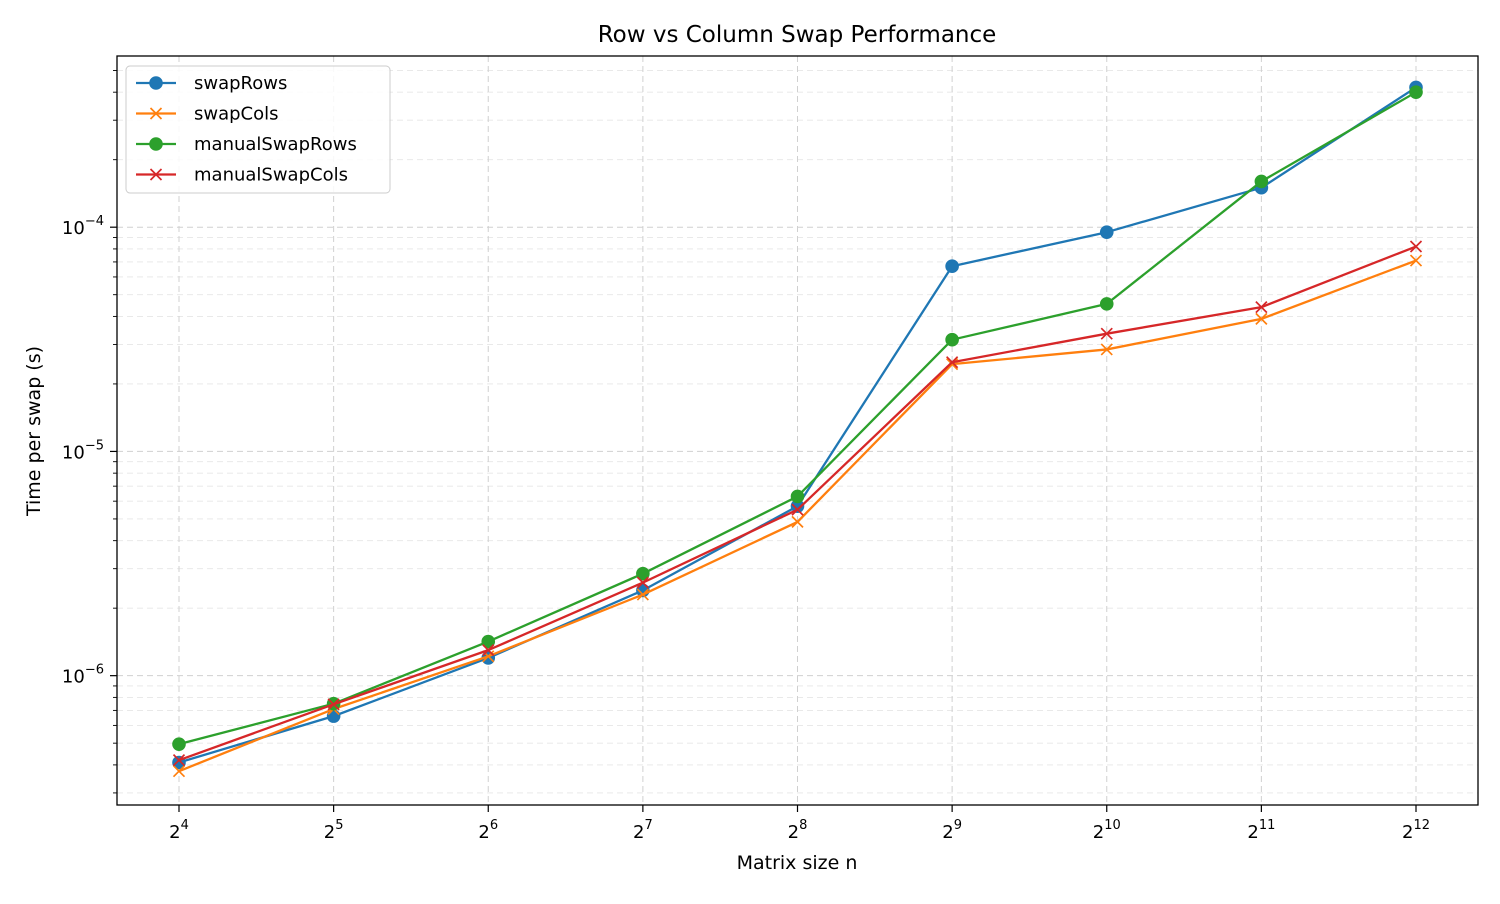  I want to click on x-tick-label-exponent: 10, so click(1112, 825).